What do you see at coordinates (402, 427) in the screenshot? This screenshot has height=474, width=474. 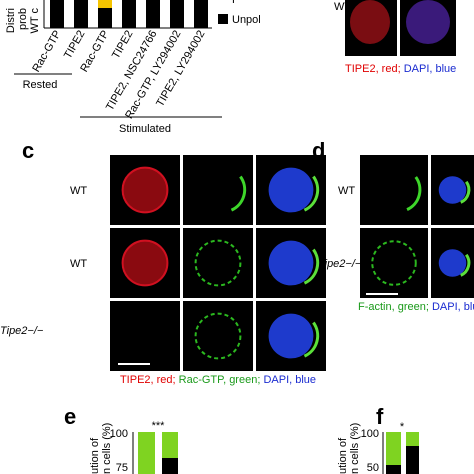 I see `significance: *` at bounding box center [402, 427].